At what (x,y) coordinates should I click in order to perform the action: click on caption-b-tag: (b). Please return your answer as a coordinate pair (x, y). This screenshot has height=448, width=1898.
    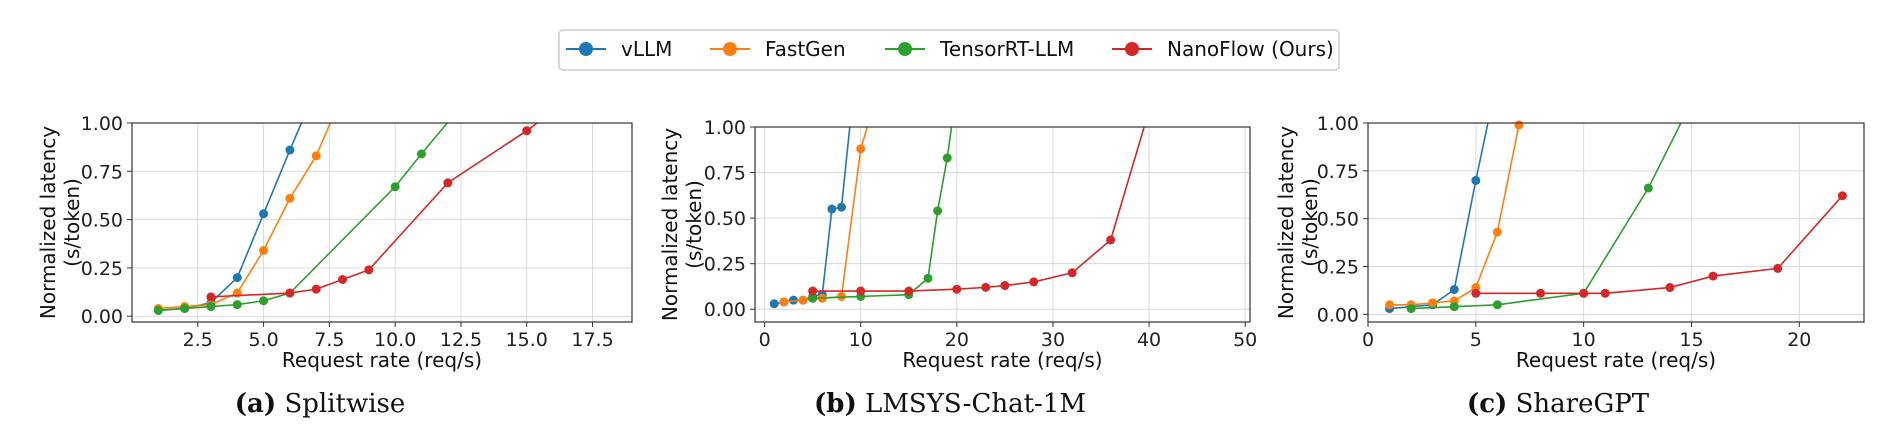
    Looking at the image, I should click on (835, 404).